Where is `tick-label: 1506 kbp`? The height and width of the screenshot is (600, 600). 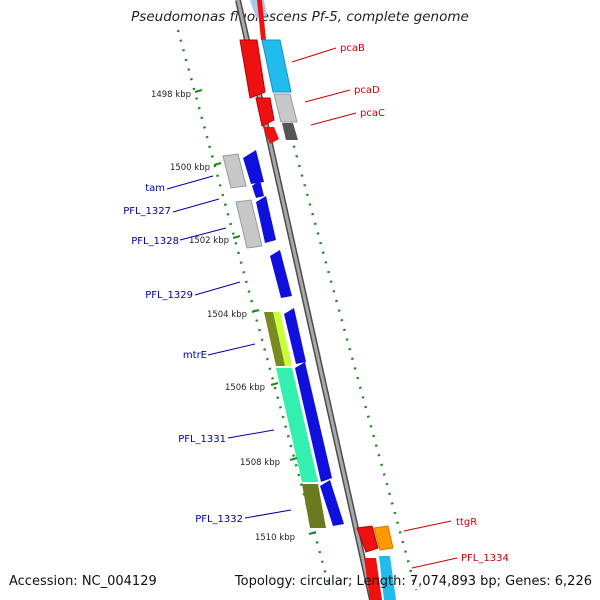
tick-label: 1506 kbp is located at coordinates (245, 388).